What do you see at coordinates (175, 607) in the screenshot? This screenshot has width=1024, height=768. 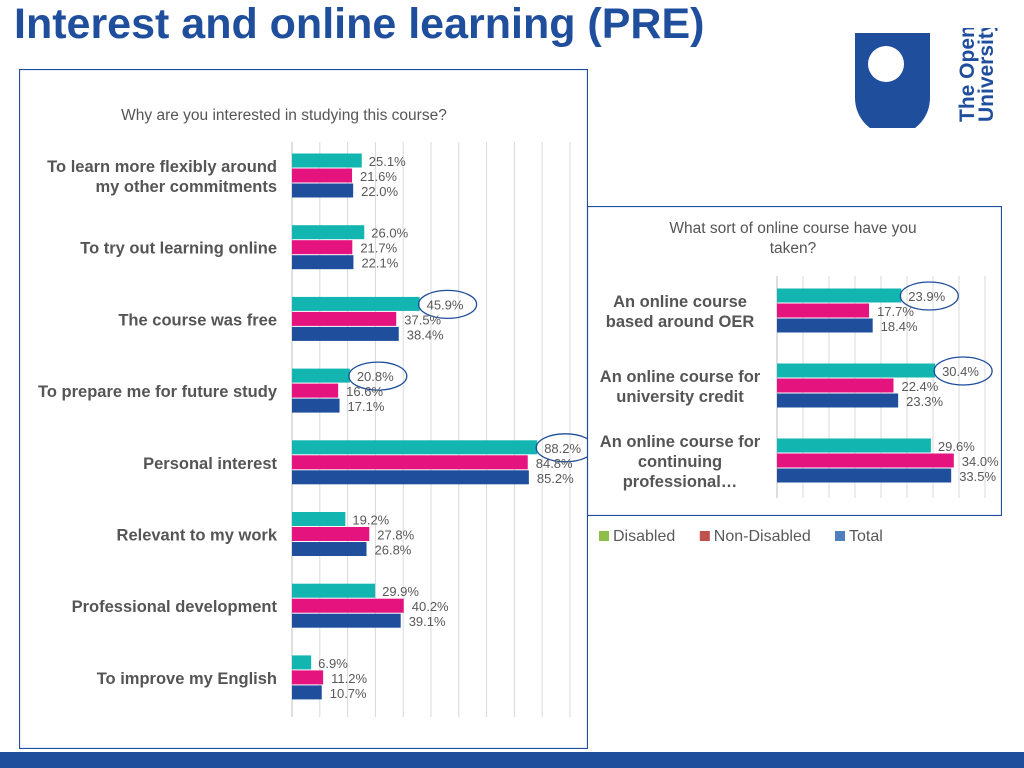 I see `category-label: Professional development` at bounding box center [175, 607].